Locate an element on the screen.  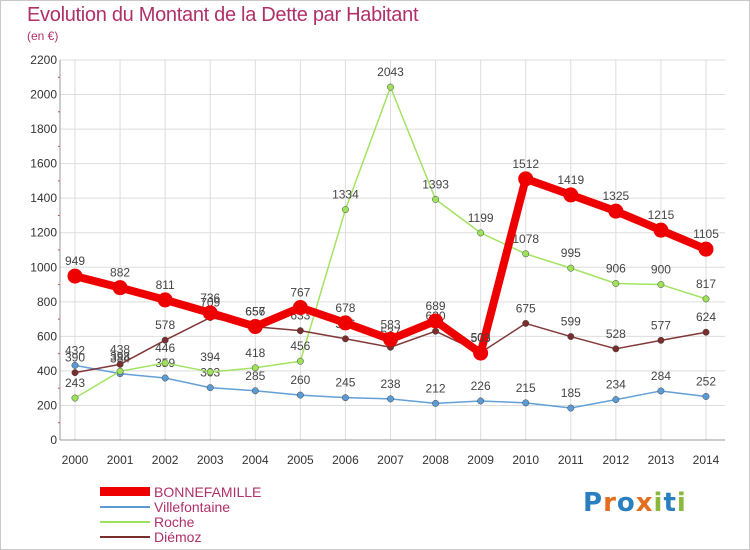
data-label-diemoz: 709 is located at coordinates (210, 303).